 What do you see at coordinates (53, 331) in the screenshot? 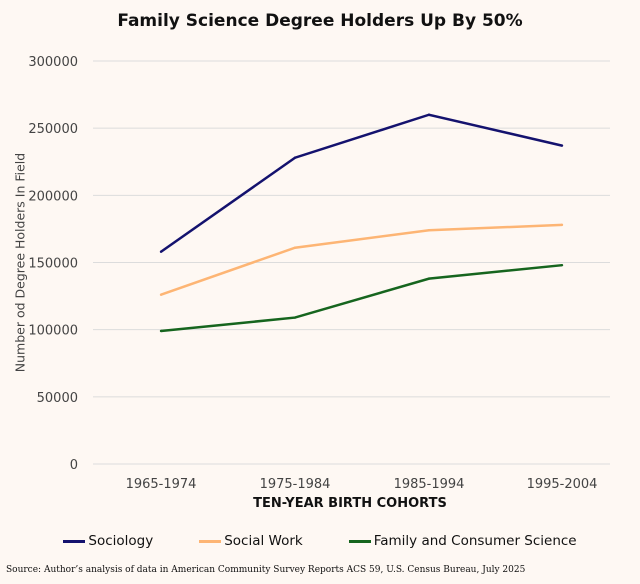
I see `y-tick-label: 100000` at bounding box center [53, 331].